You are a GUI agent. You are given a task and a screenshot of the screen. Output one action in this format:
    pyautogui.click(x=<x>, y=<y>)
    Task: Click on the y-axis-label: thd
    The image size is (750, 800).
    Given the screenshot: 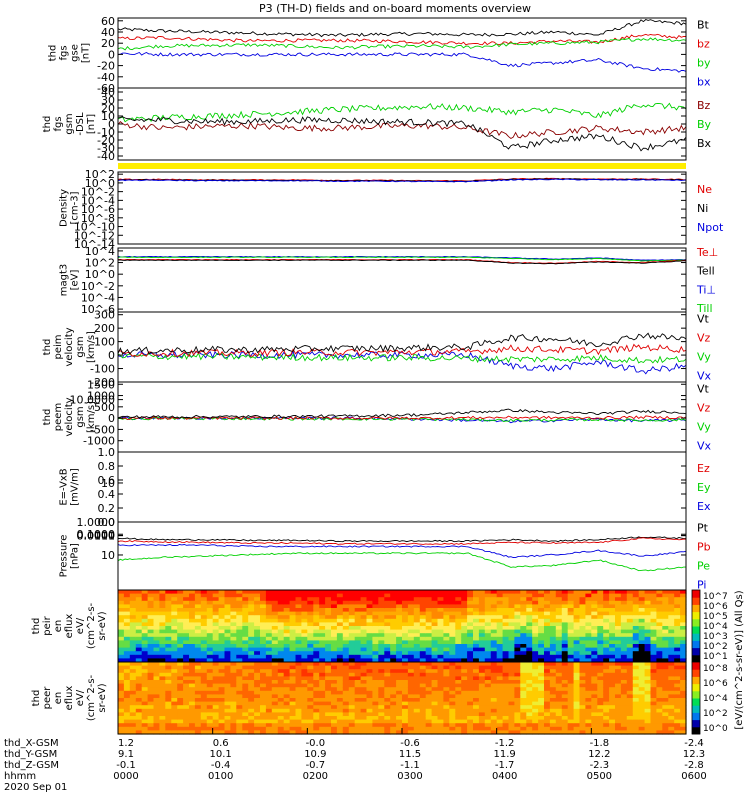 What is the action you would take?
    pyautogui.click(x=47, y=124)
    